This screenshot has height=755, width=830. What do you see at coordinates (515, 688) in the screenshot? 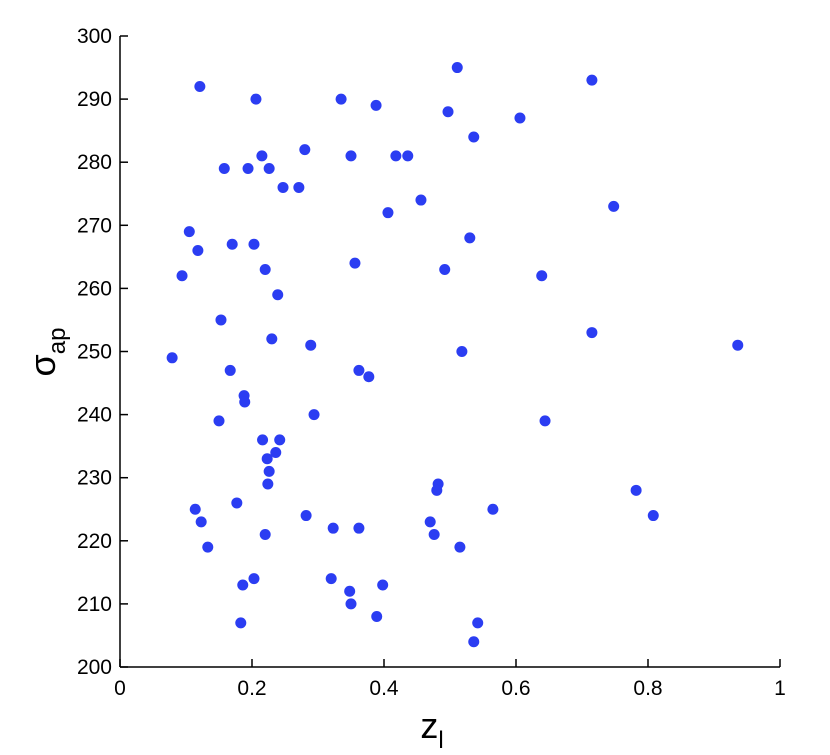
I see `x-tick-label: 0.6` at bounding box center [515, 688].